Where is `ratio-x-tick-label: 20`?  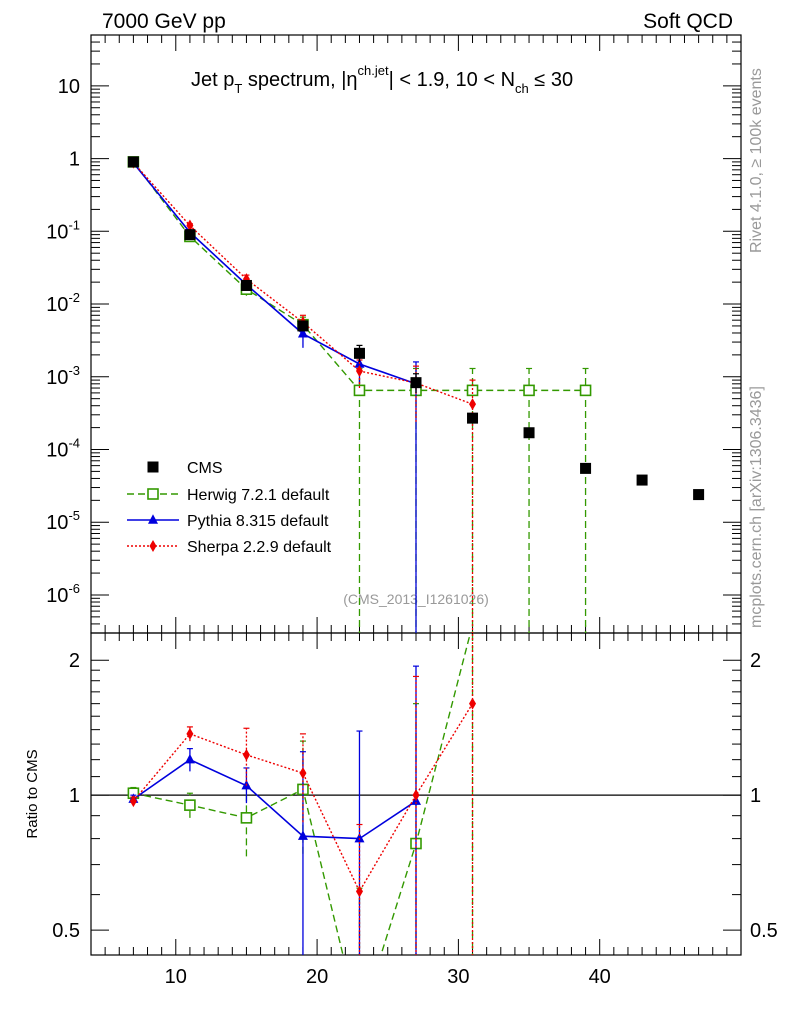
ratio-x-tick-label: 20 is located at coordinates (317, 977).